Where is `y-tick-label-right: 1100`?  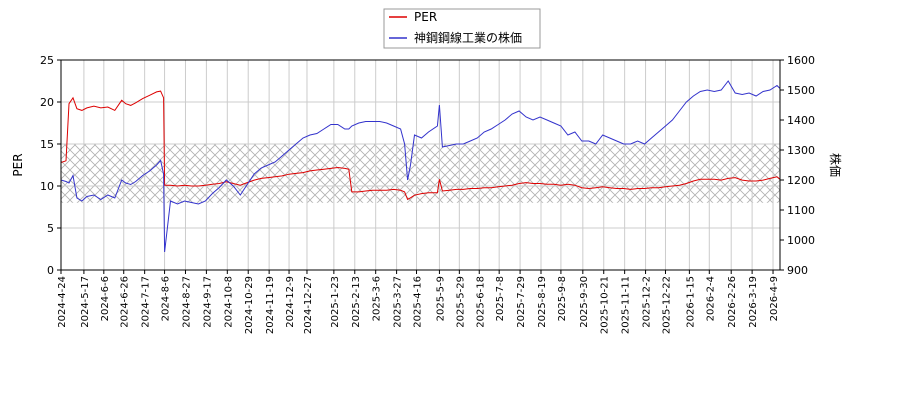 y-tick-label-right: 1100 is located at coordinates (801, 210).